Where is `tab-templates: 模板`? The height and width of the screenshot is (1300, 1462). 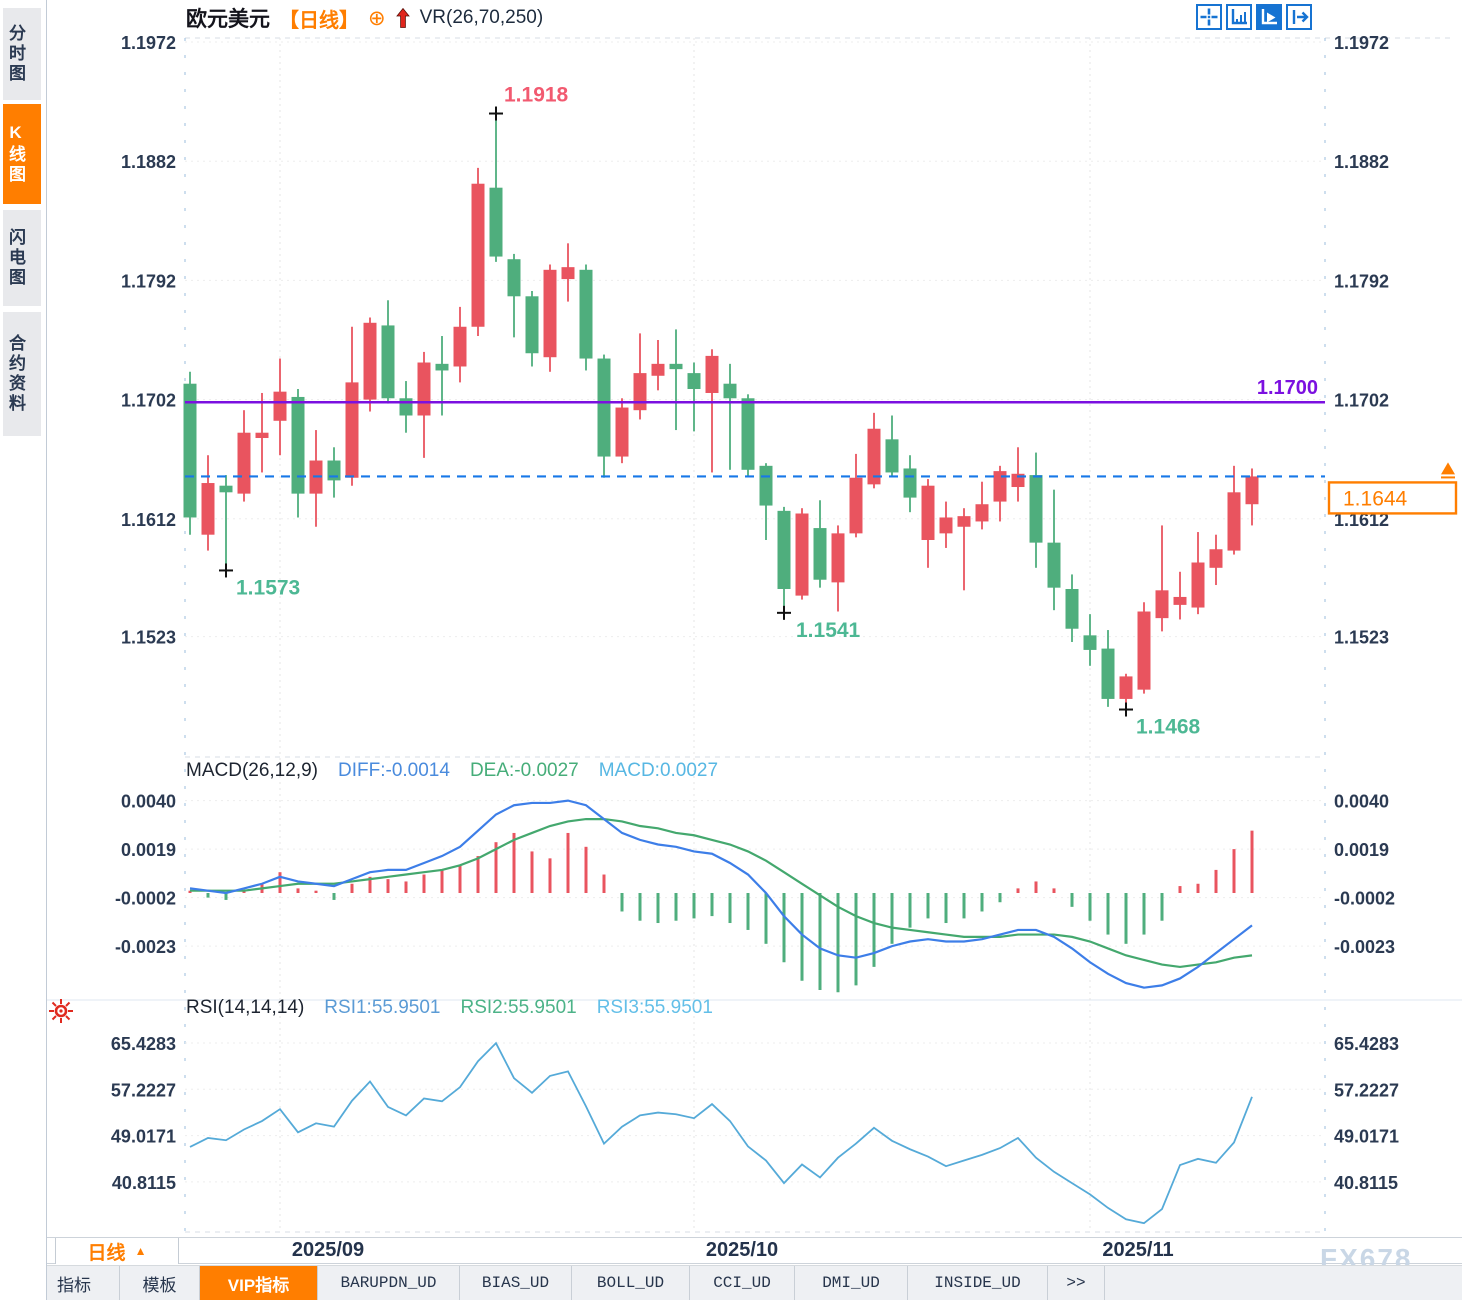
tab-templates: 模板 is located at coordinates (160, 1283).